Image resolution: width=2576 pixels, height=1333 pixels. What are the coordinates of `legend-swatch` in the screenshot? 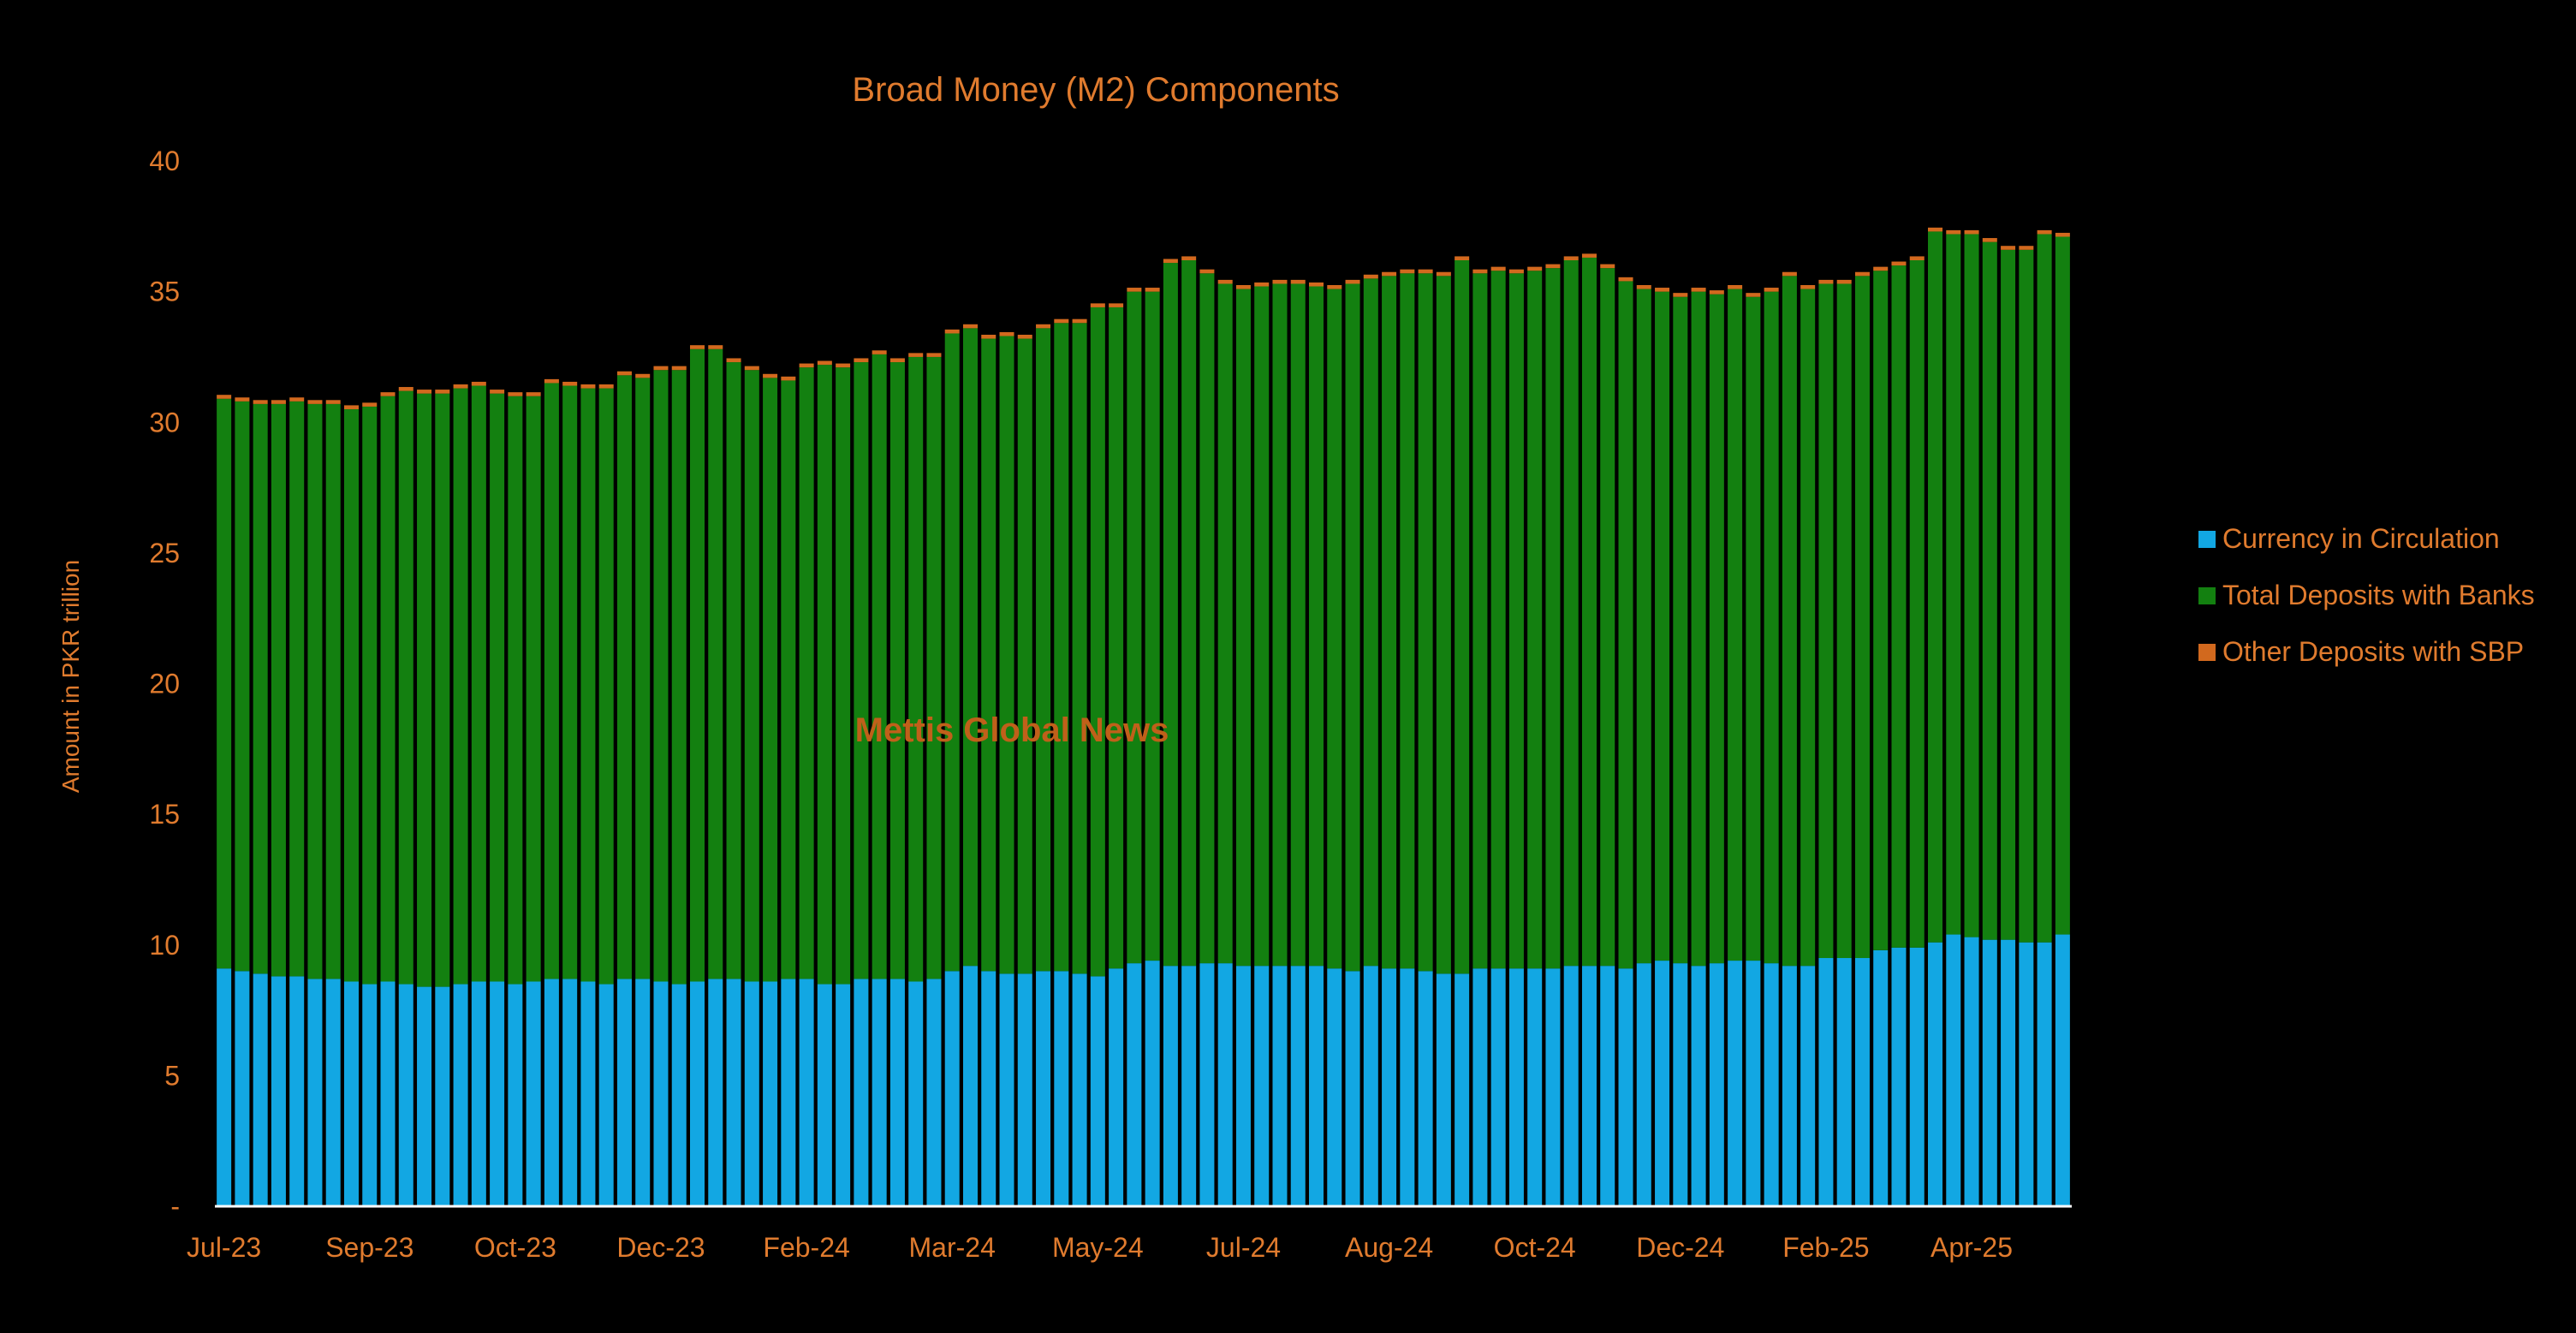 It's located at (2207, 539).